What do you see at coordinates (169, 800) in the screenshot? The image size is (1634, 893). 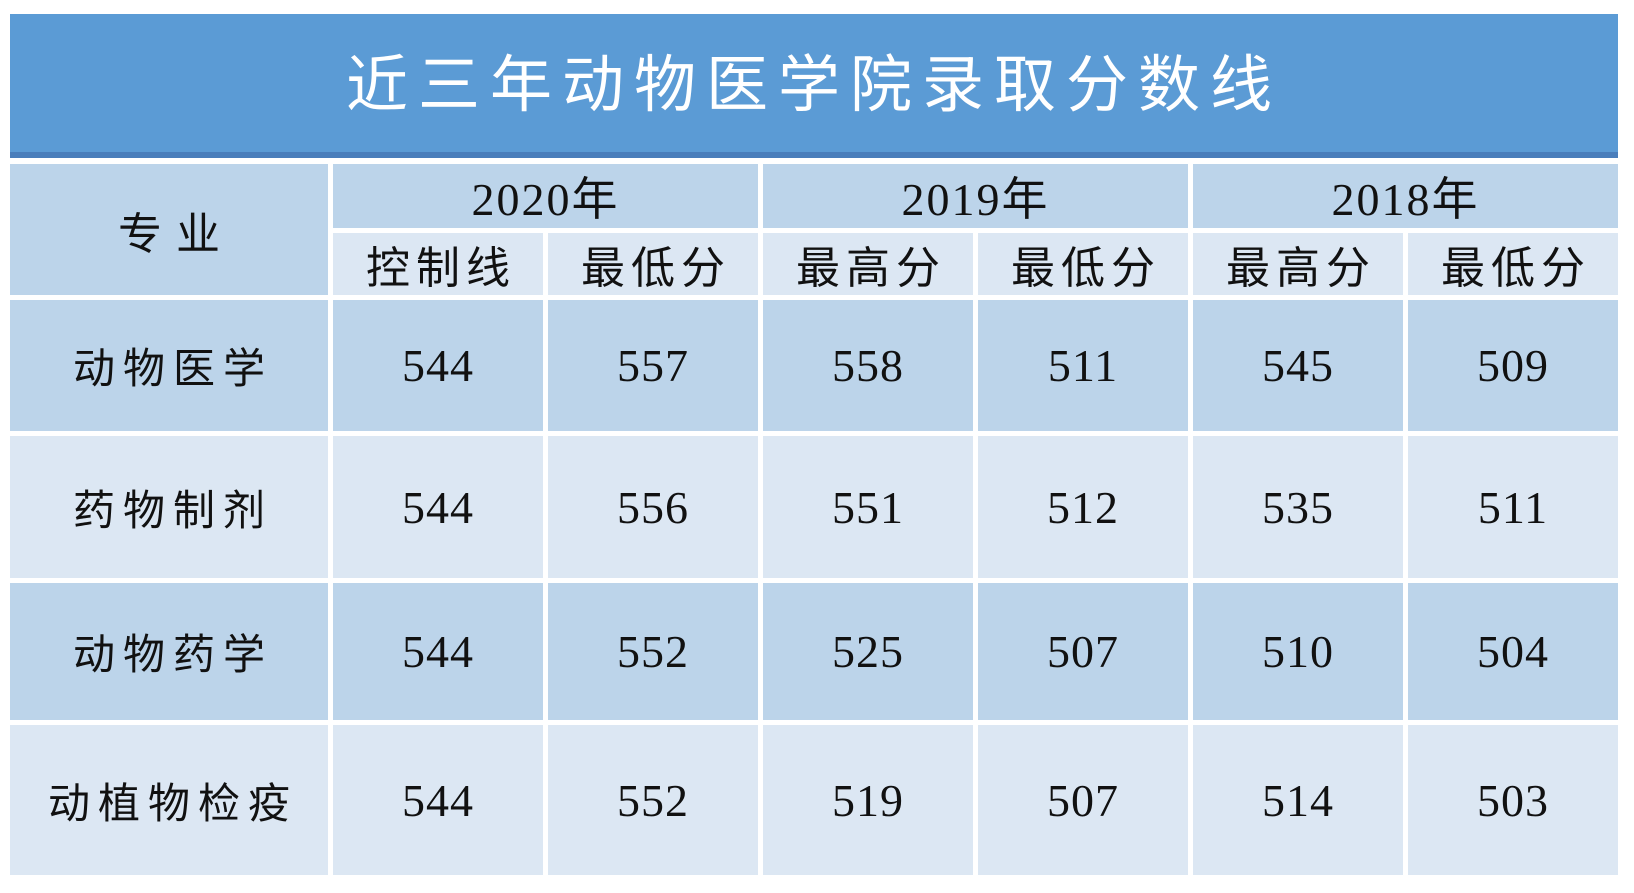 I see `major-cell: 动植物检疫` at bounding box center [169, 800].